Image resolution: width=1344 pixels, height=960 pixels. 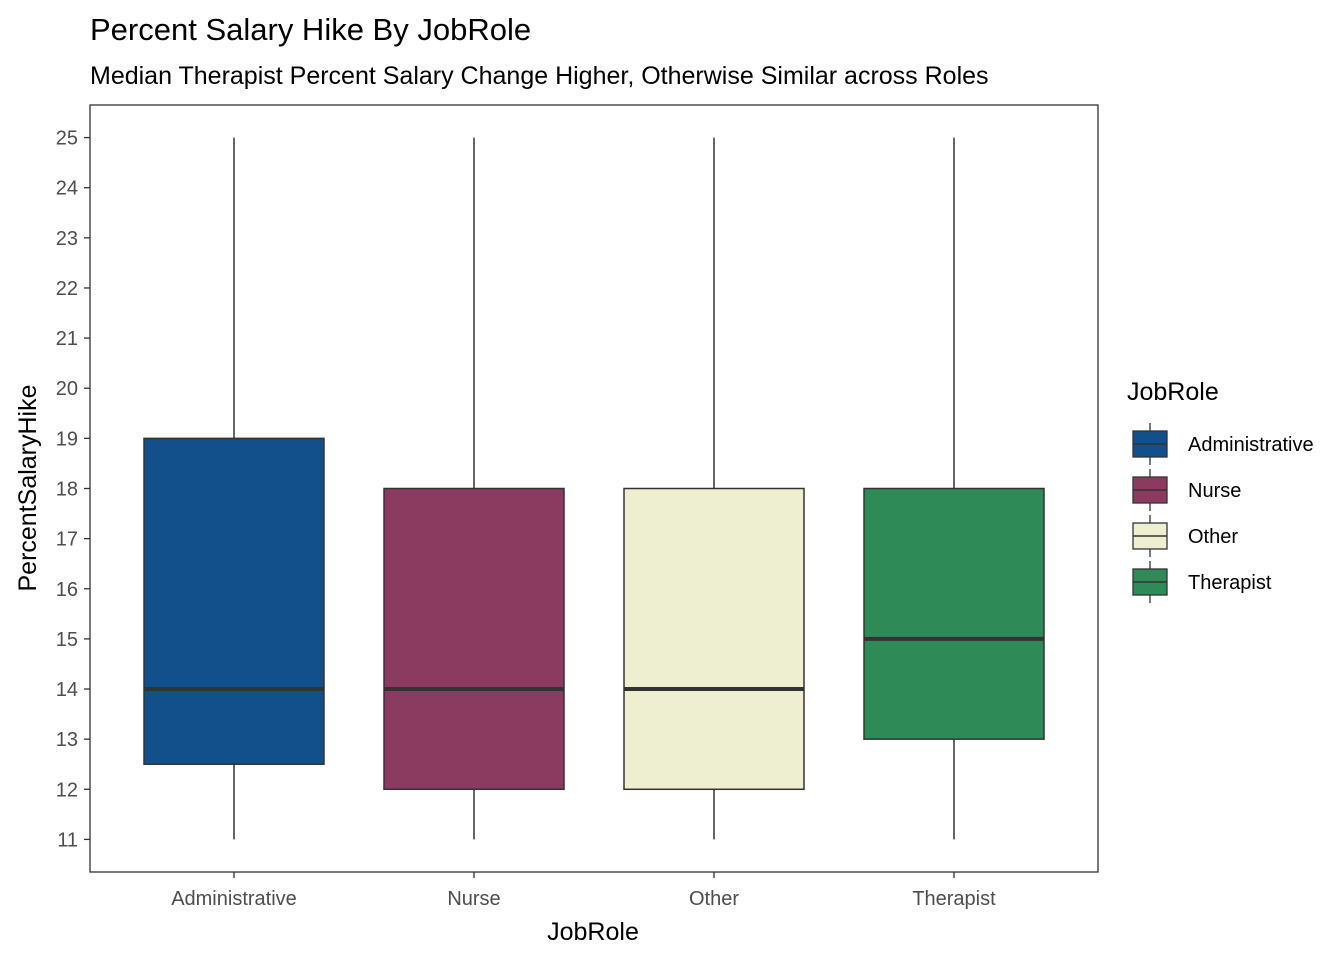 I want to click on y-axis: 11 12 13 14 15 16 17 18 19 20 21 22 23 24 25, so click(x=73, y=489).